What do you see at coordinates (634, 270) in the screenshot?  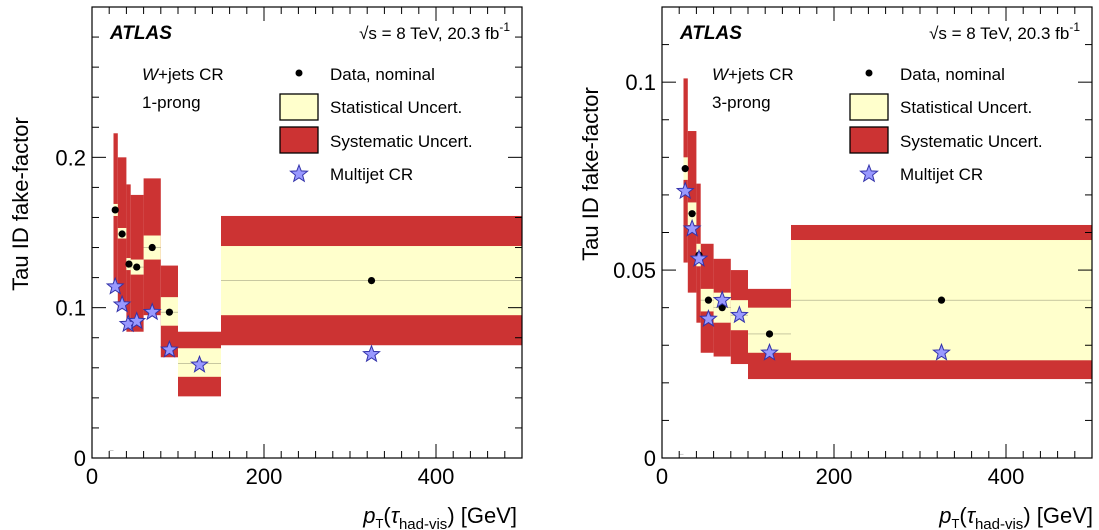 I see `y-tick-label: 0.05` at bounding box center [634, 270].